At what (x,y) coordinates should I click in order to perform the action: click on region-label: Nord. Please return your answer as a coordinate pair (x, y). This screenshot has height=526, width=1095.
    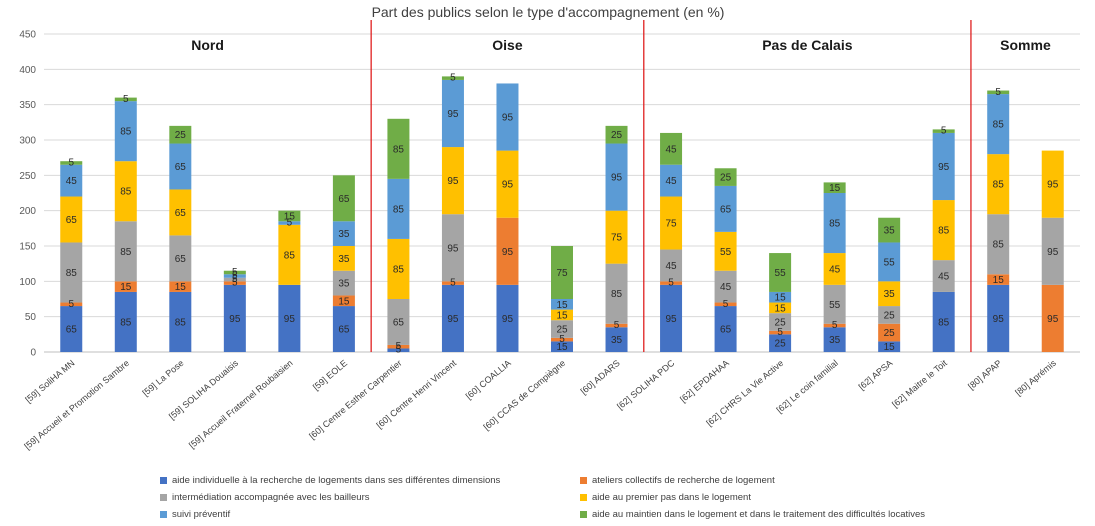
    Looking at the image, I should click on (207, 45).